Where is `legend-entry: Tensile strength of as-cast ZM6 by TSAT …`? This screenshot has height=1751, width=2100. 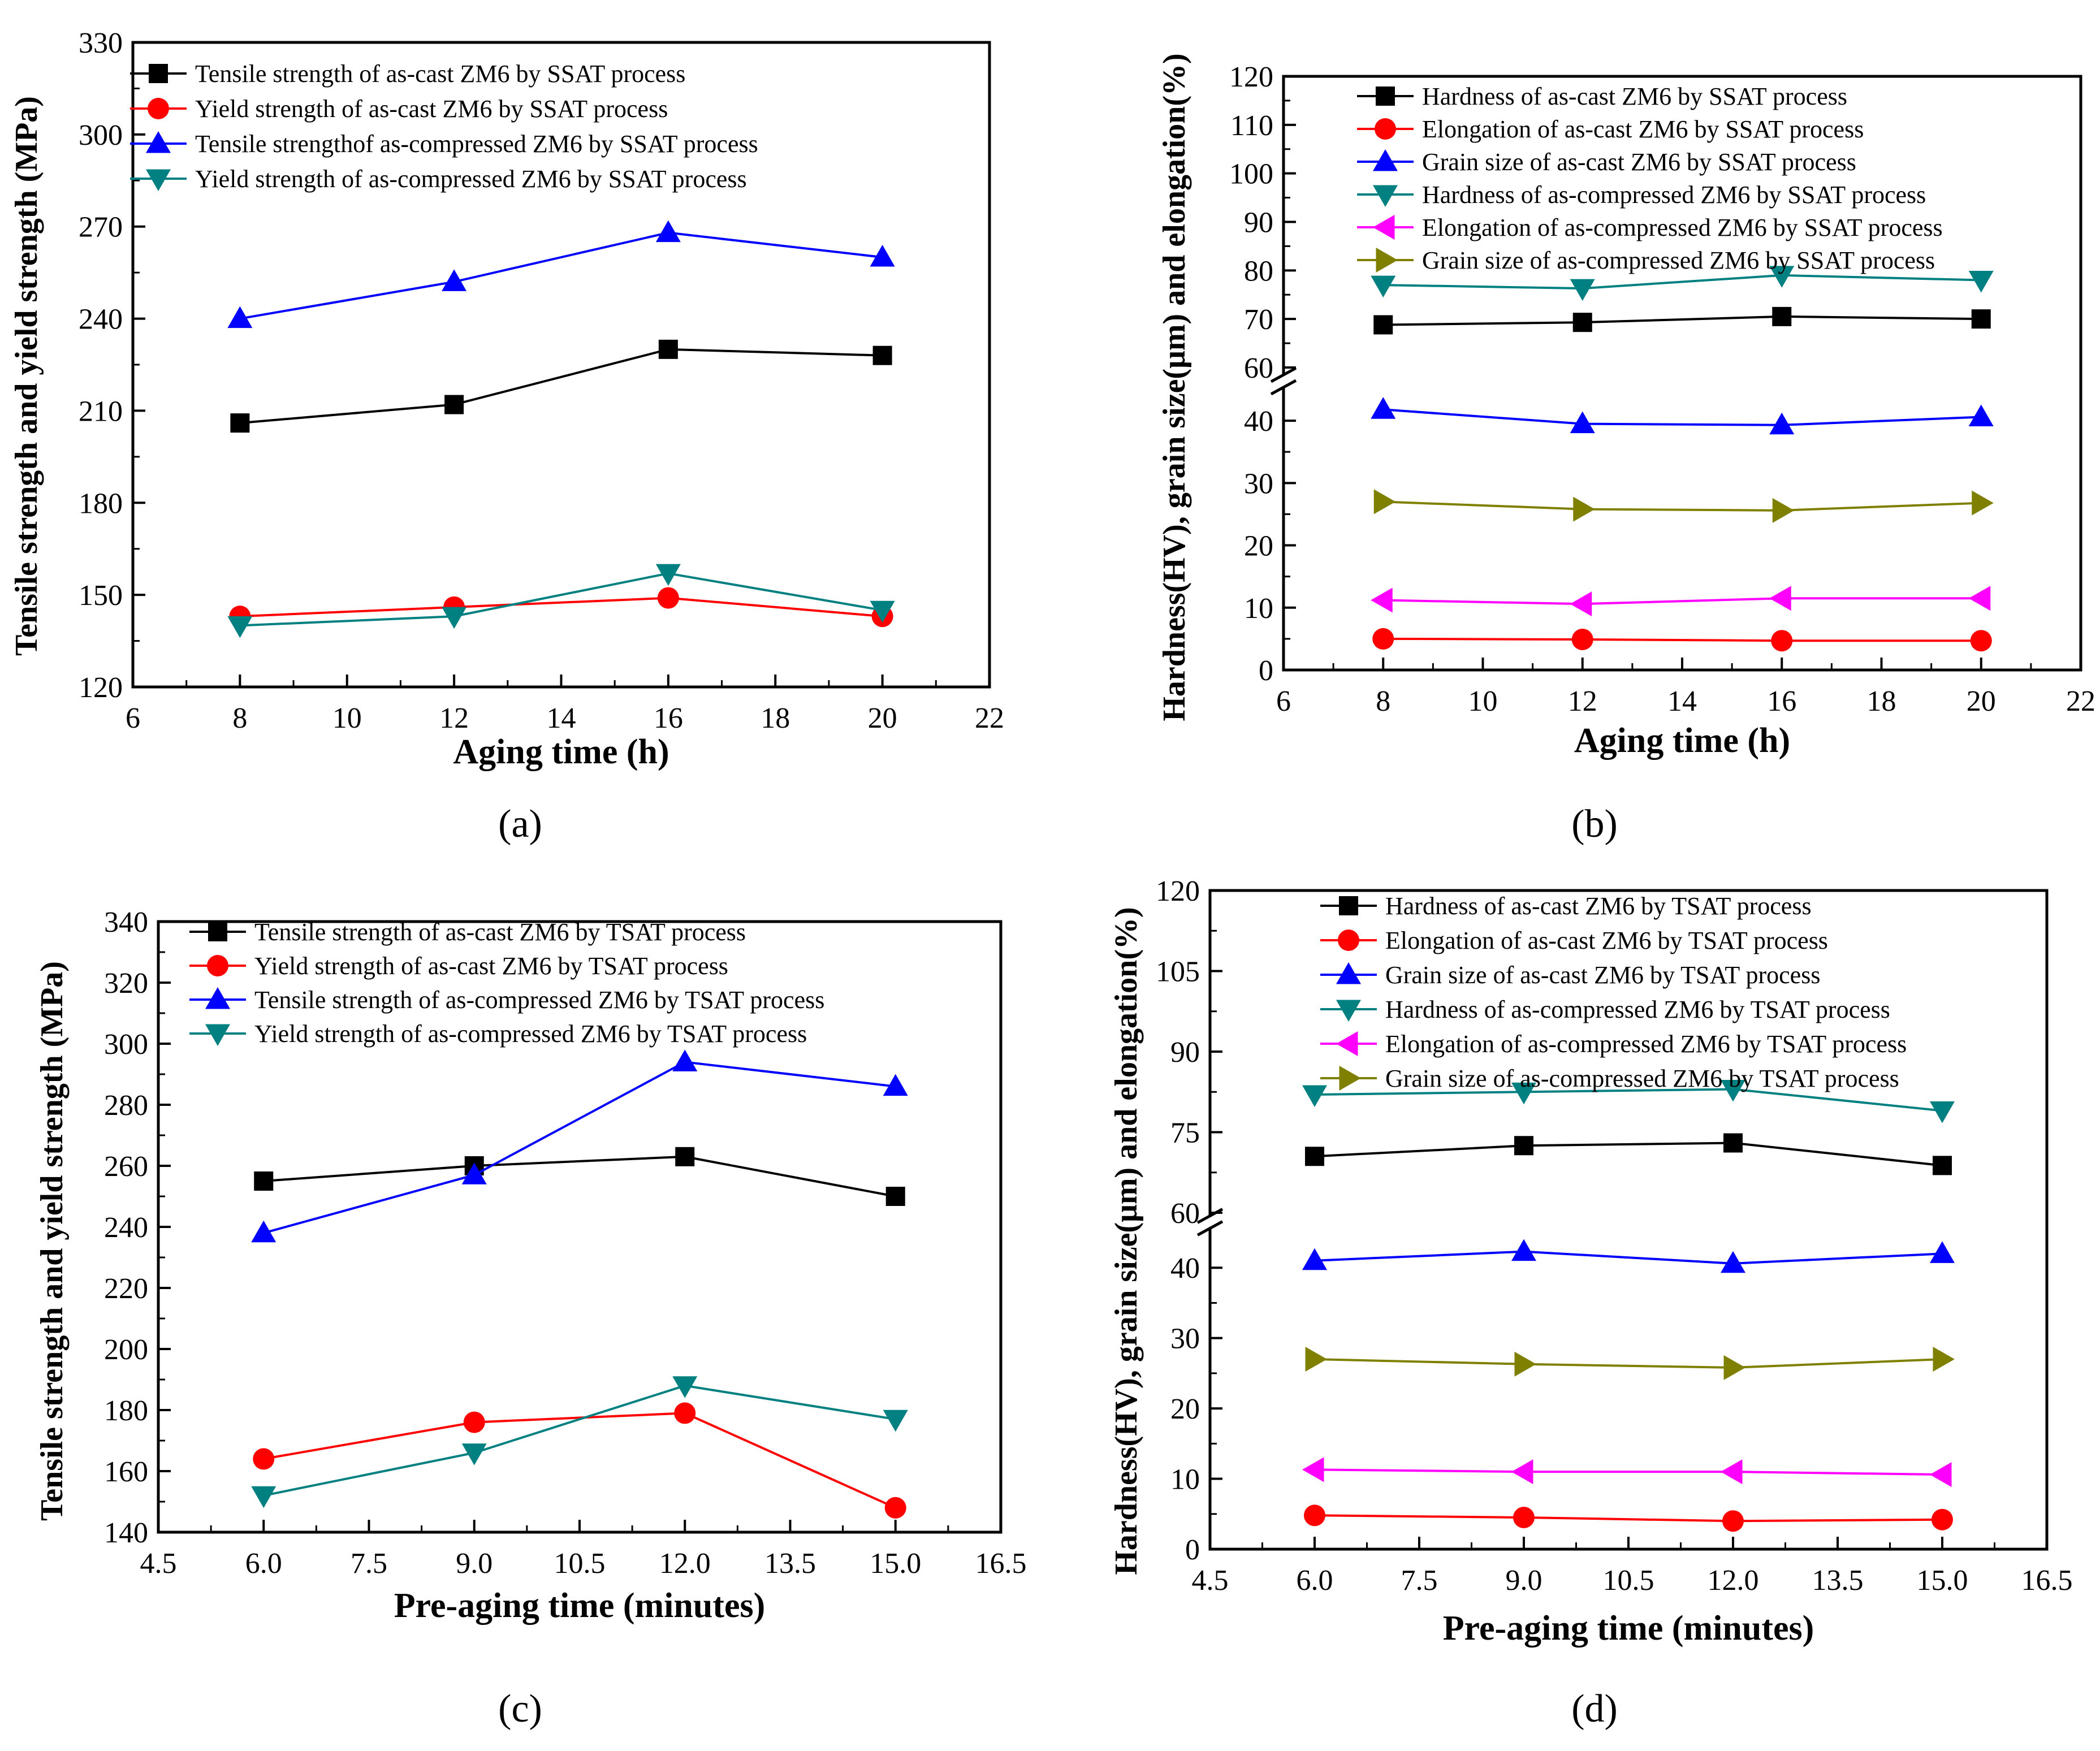
legend-entry: Tensile strength of as-cast ZM6 by TSAT … is located at coordinates (467, 932).